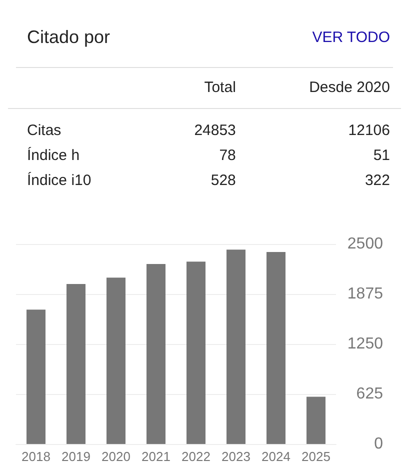  I want to click on data-label: 322, so click(377, 181).